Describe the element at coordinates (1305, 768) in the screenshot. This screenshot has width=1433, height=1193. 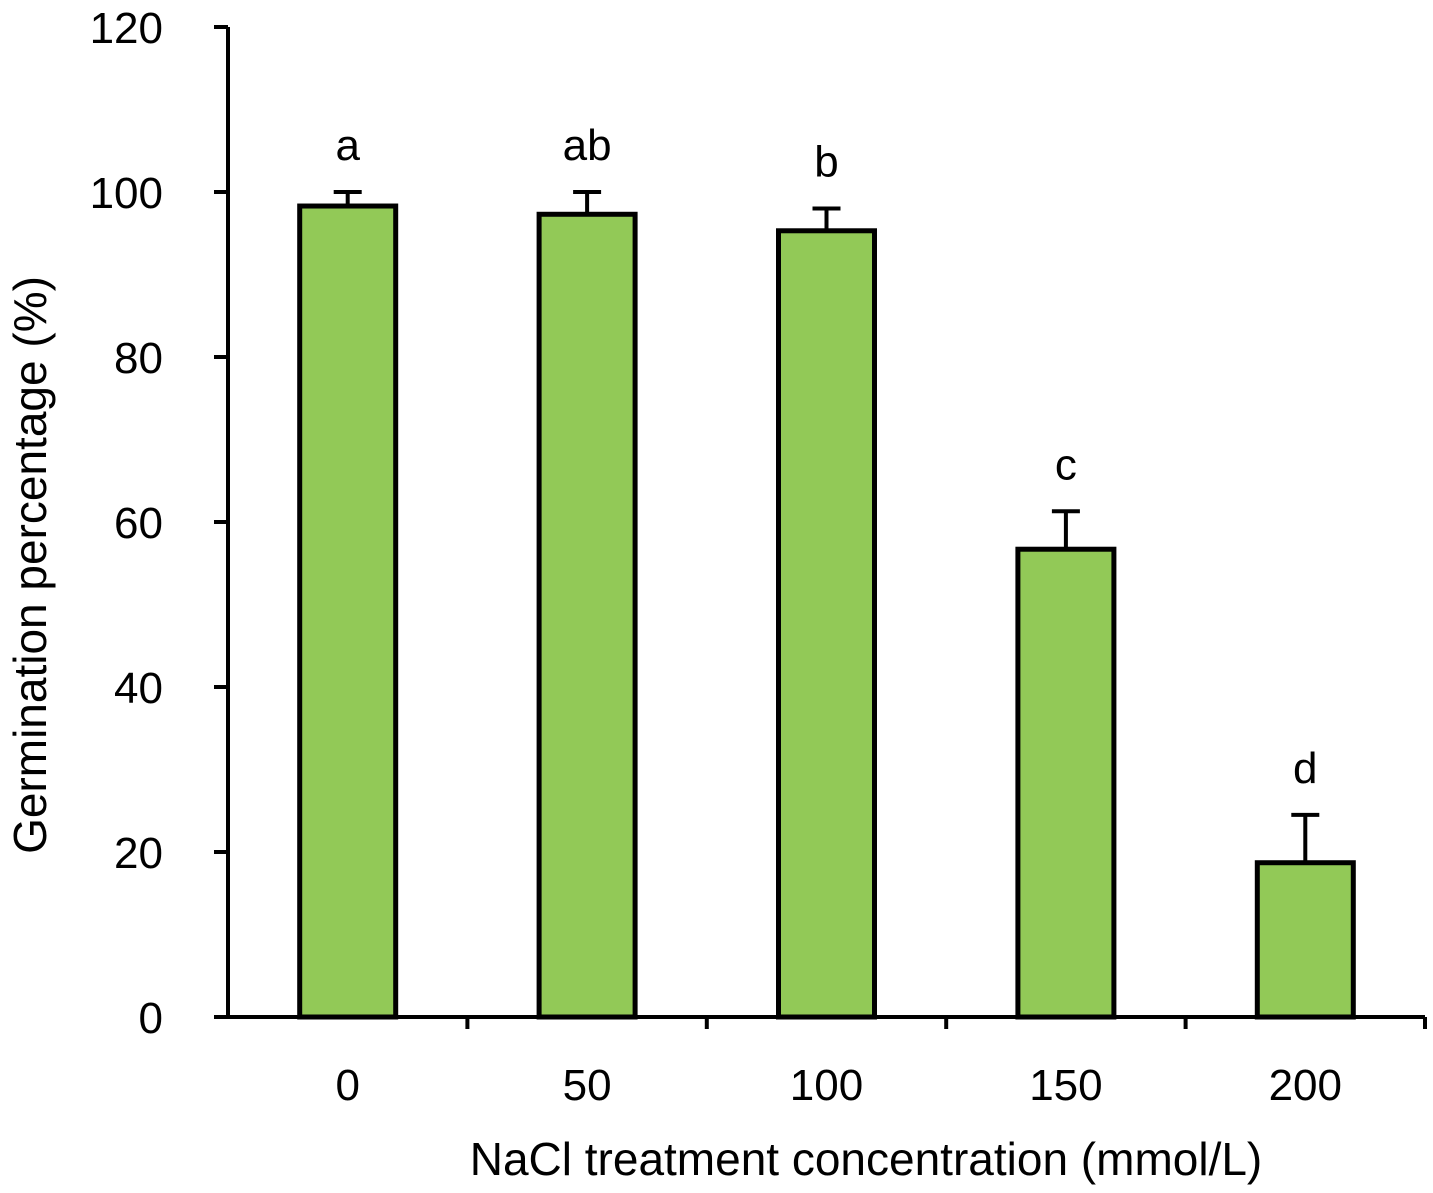
I see `significance-label: d` at that location.